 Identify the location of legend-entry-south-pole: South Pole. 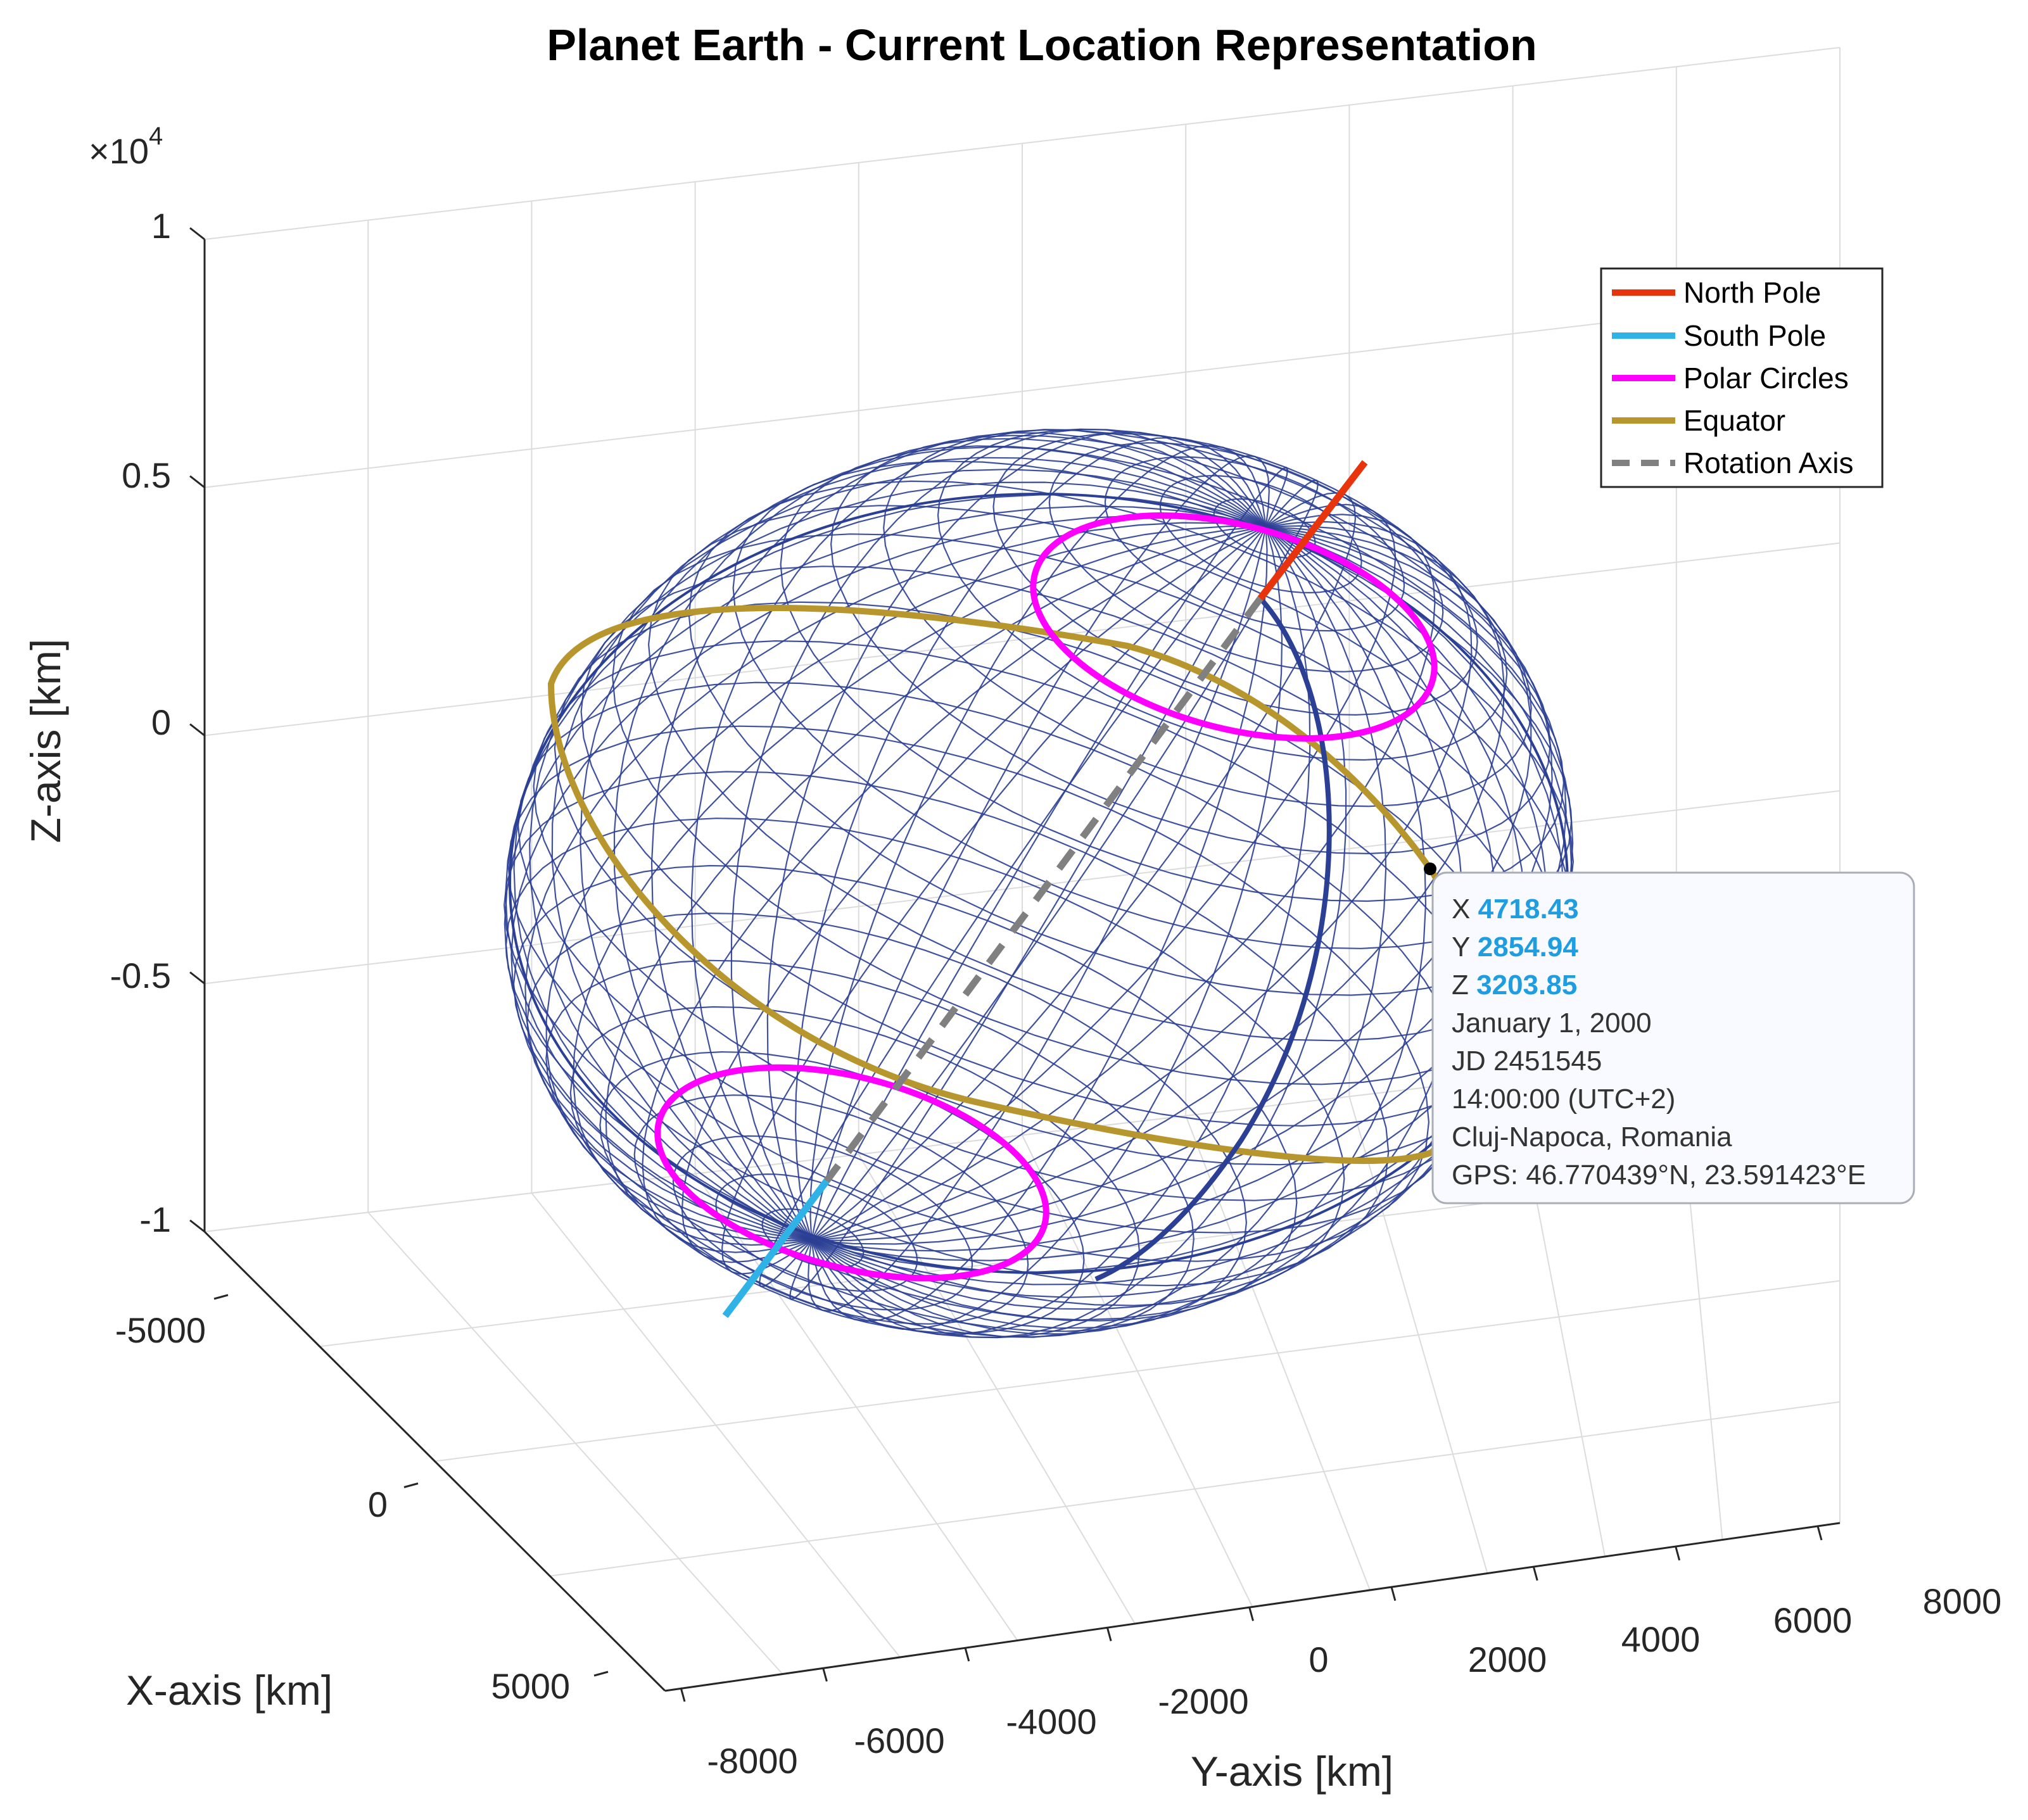
(1719, 335).